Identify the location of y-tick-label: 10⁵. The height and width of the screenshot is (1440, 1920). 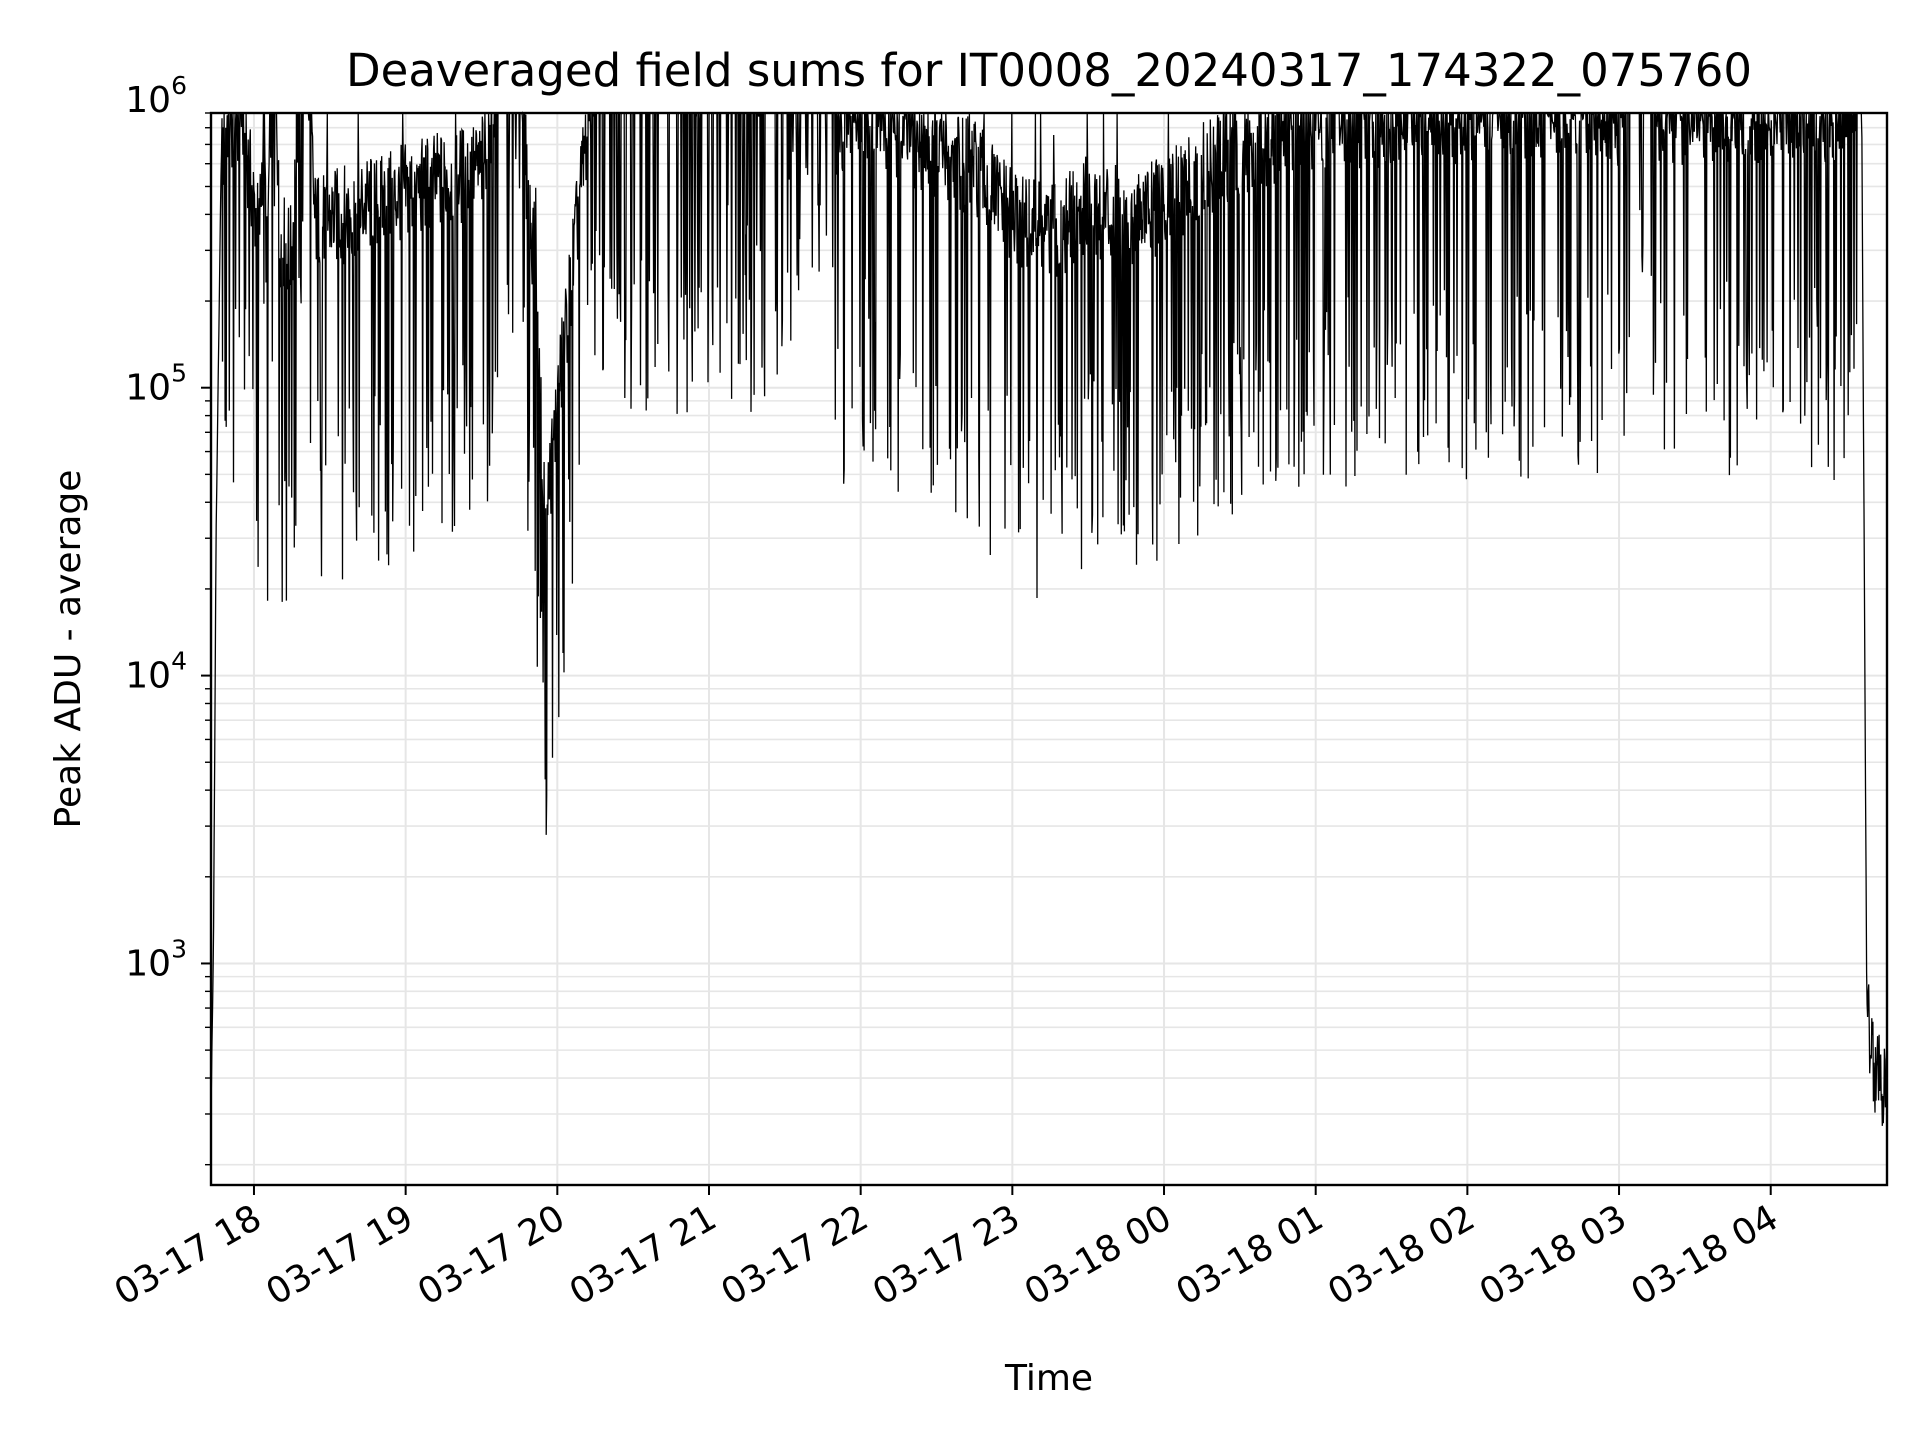
(156, 384).